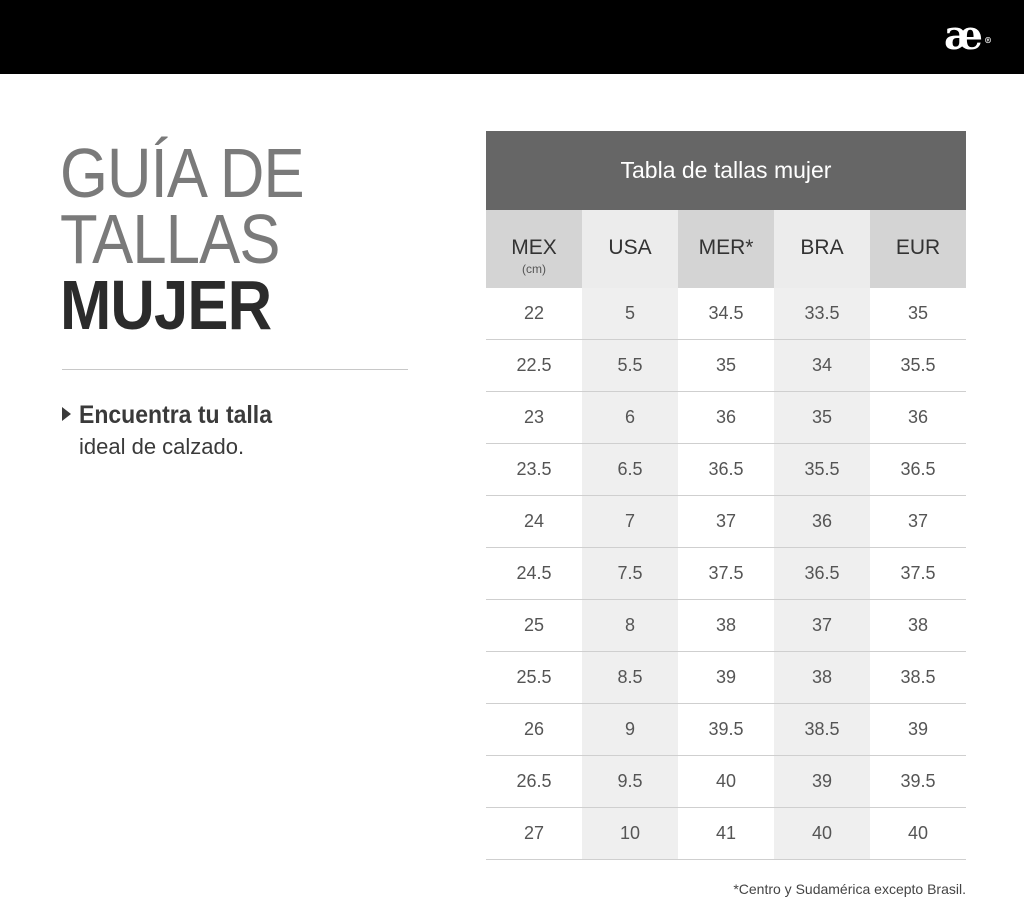 Image resolution: width=1024 pixels, height=903 pixels. Describe the element at coordinates (534, 521) in the screenshot. I see `table-cell: 24` at that location.